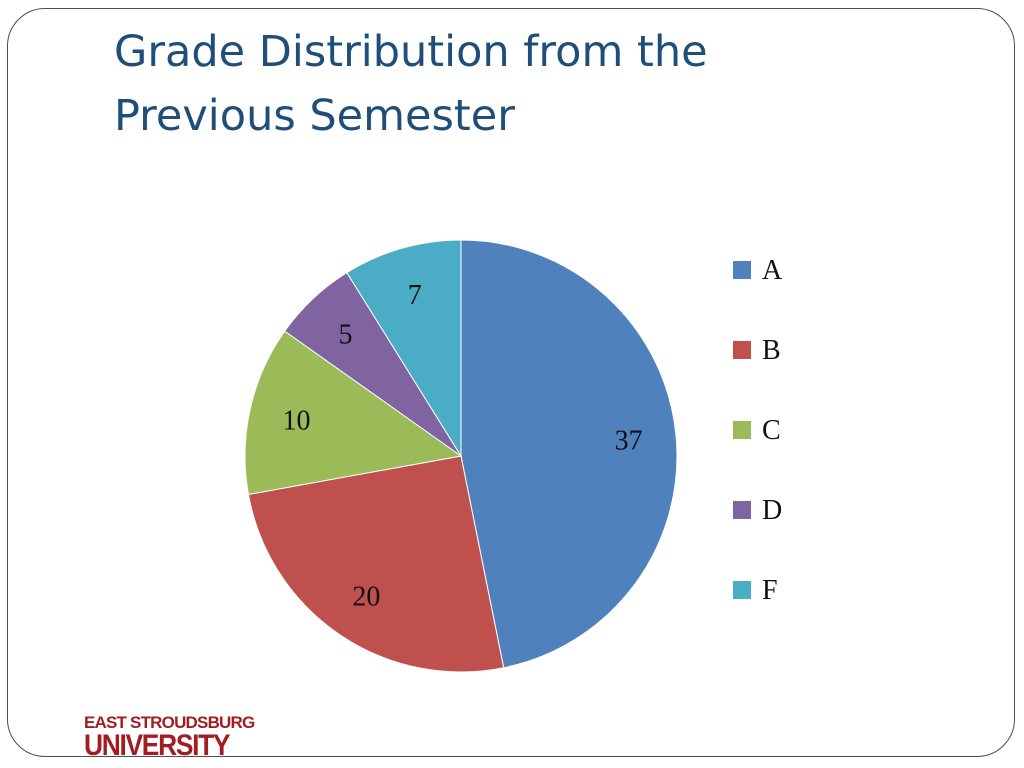 The width and height of the screenshot is (1024, 768). Describe the element at coordinates (366, 596) in the screenshot. I see `data-label-b: 20` at that location.